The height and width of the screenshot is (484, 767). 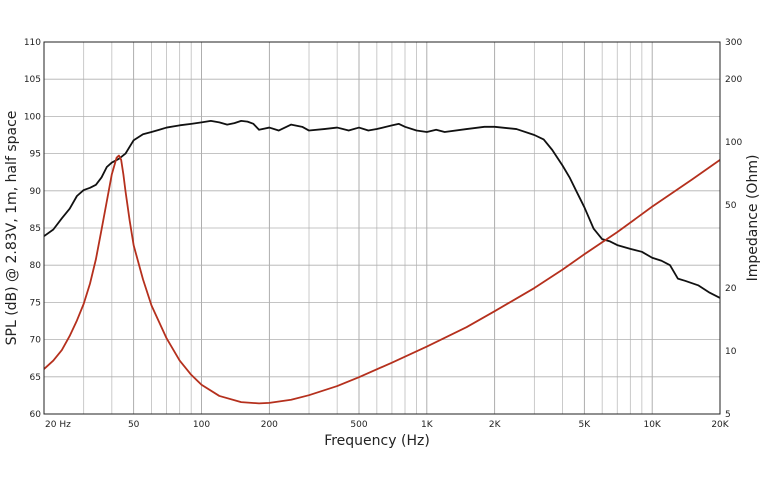 What do you see at coordinates (733, 43) in the screenshot?
I see `y-right-tick-label: 300` at bounding box center [733, 43].